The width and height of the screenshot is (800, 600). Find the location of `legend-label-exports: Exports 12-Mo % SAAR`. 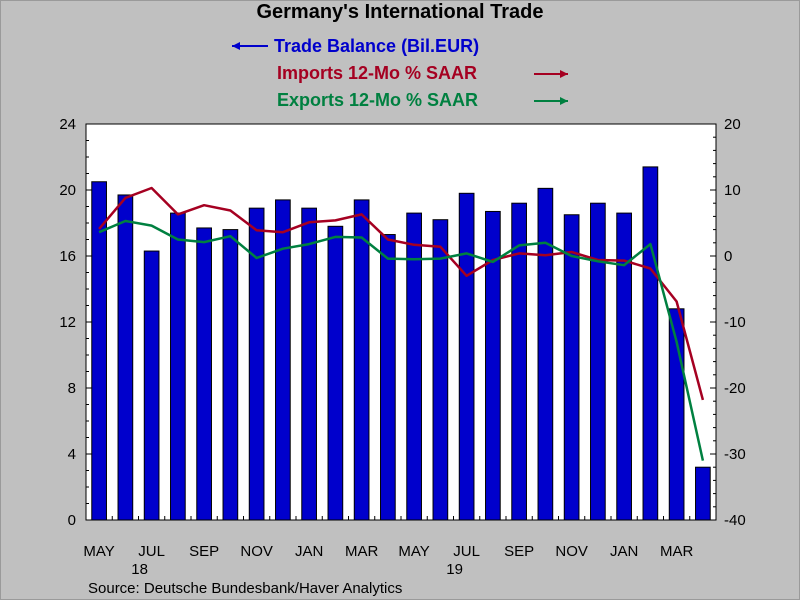

legend-label-exports: Exports 12-Mo % SAAR is located at coordinates (377, 100).